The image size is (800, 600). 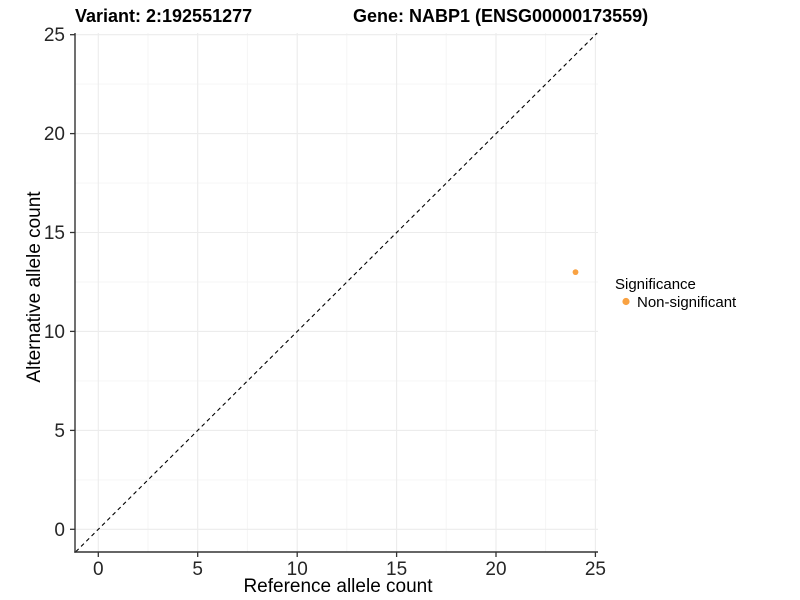 I want to click on y-tick-label: 10, so click(x=54, y=332).